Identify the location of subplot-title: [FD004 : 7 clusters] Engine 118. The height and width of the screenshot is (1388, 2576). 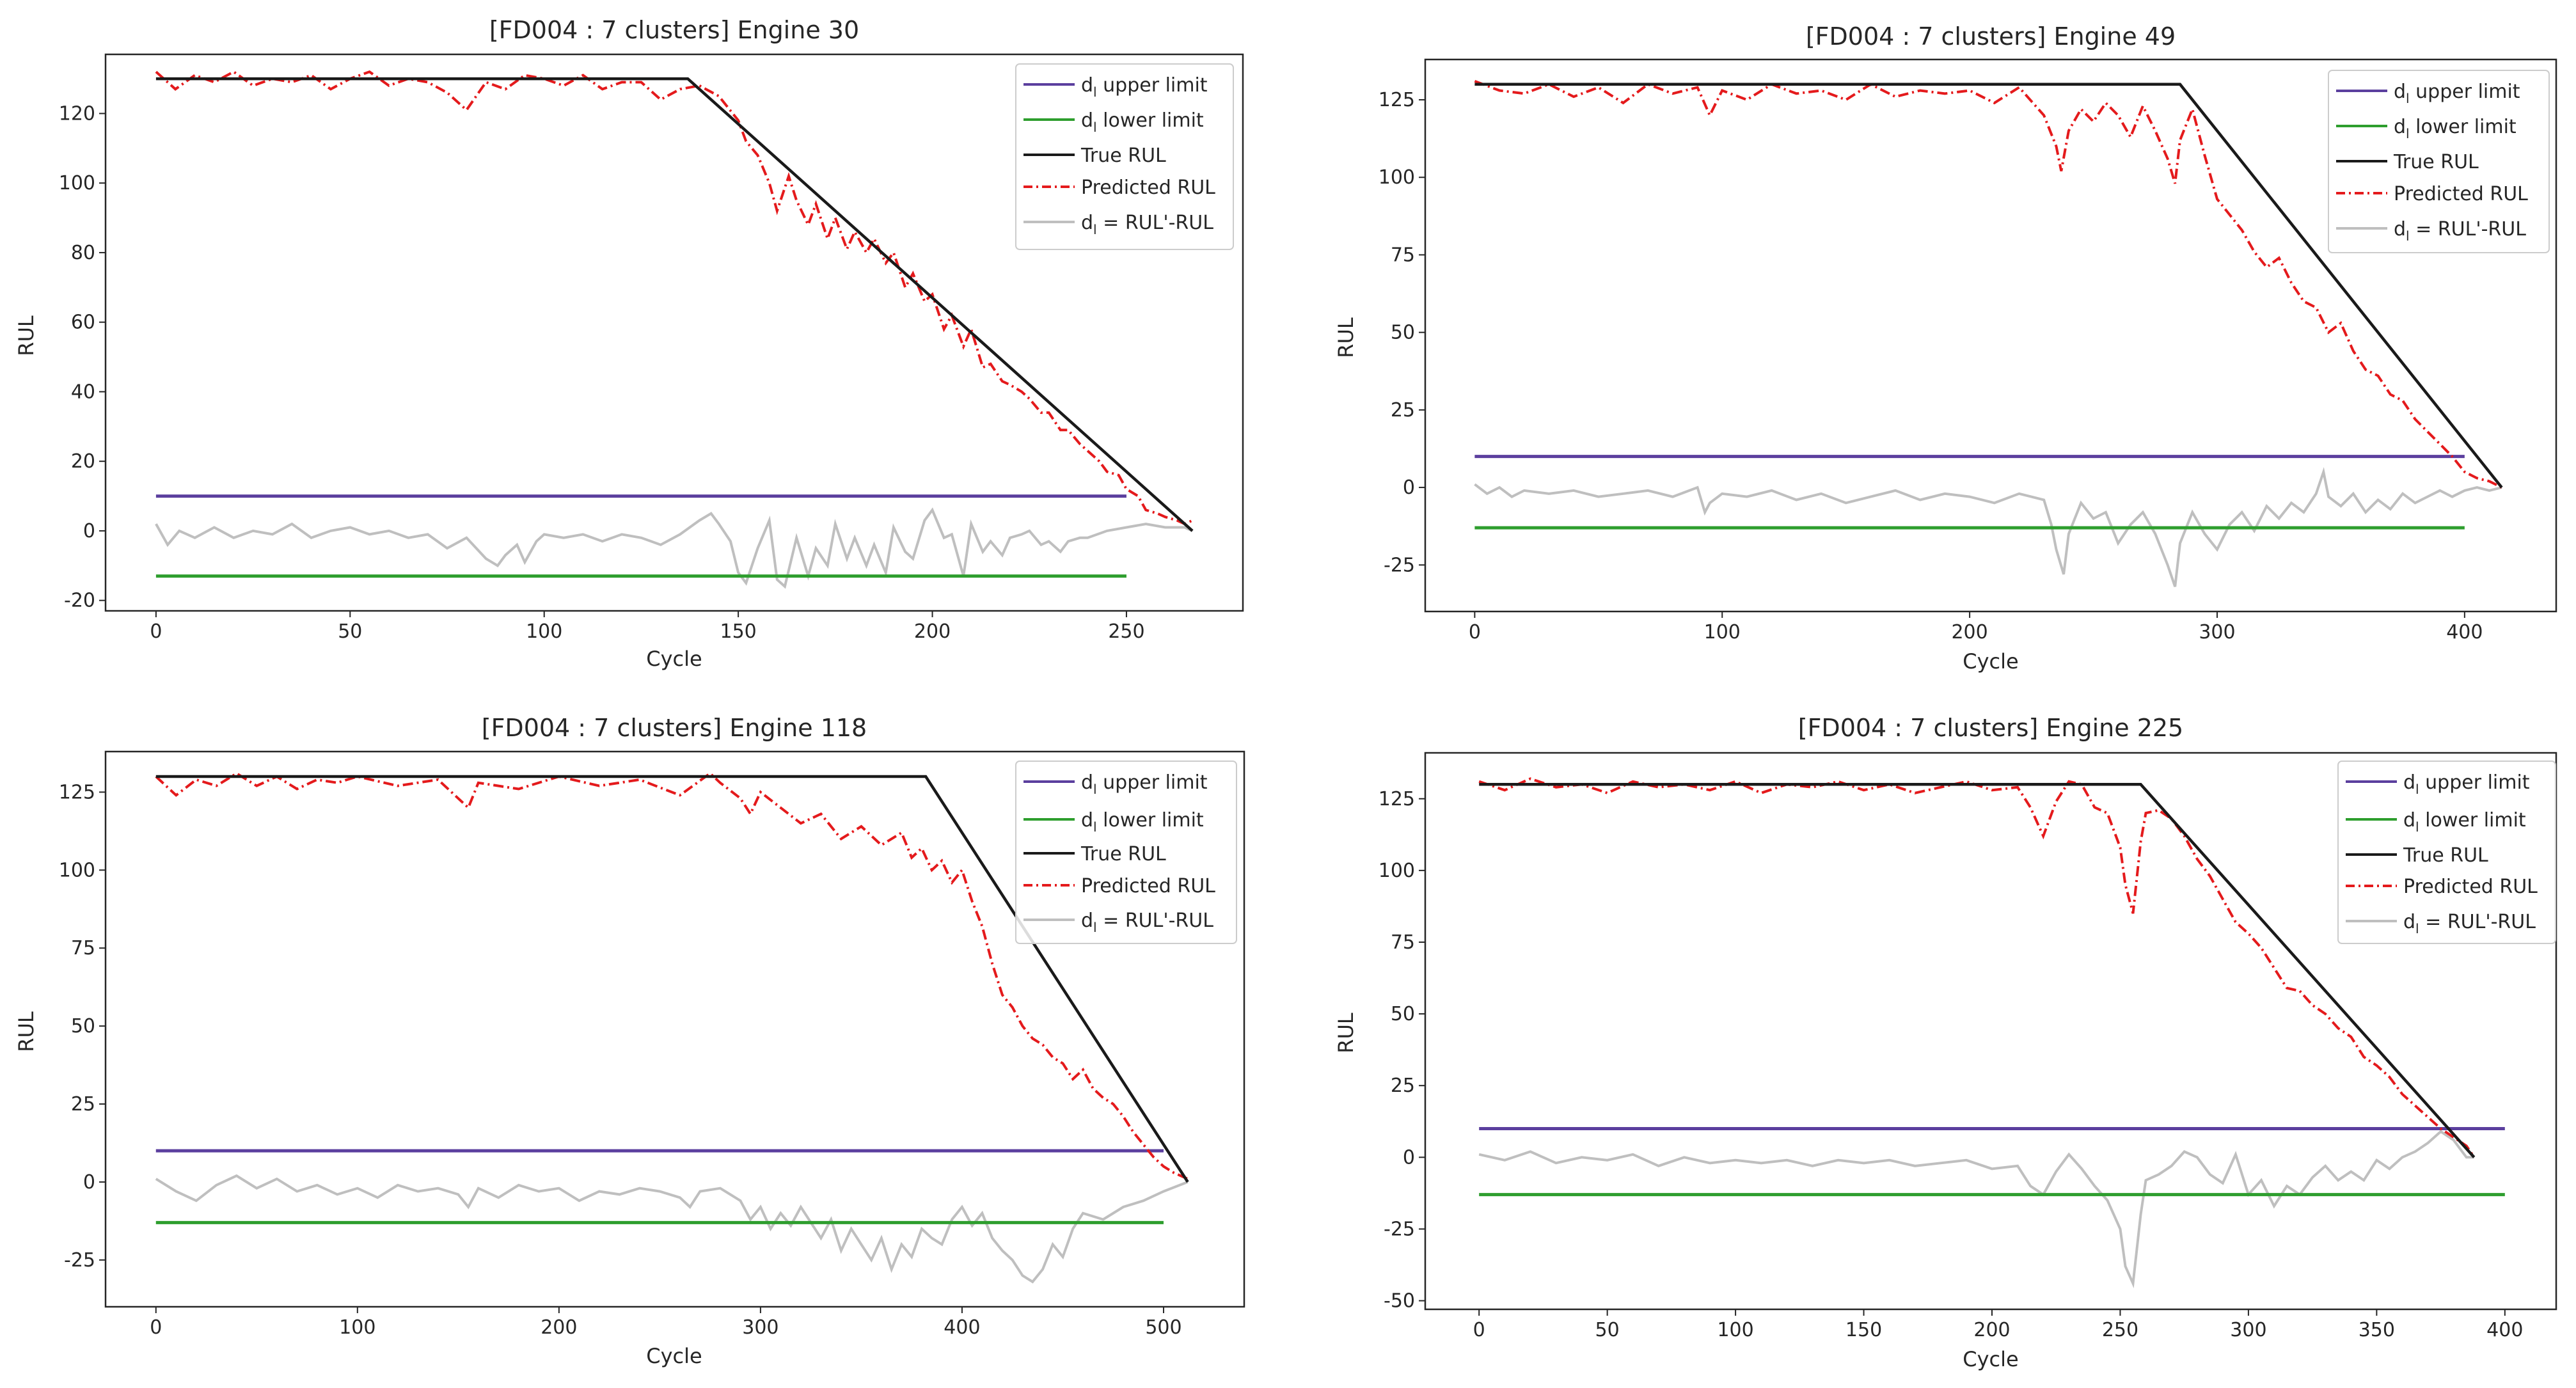
(674, 728).